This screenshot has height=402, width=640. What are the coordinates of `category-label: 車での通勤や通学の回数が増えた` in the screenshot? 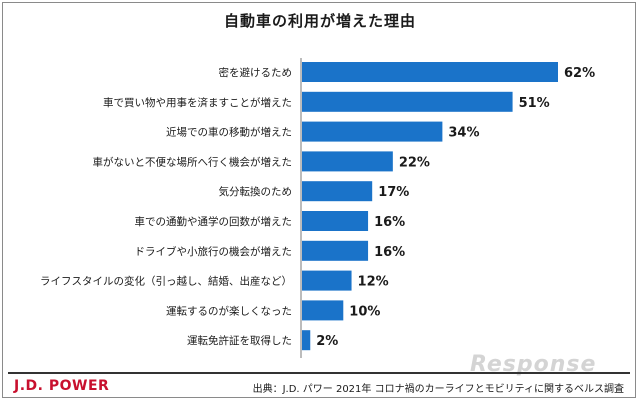 It's located at (214, 221).